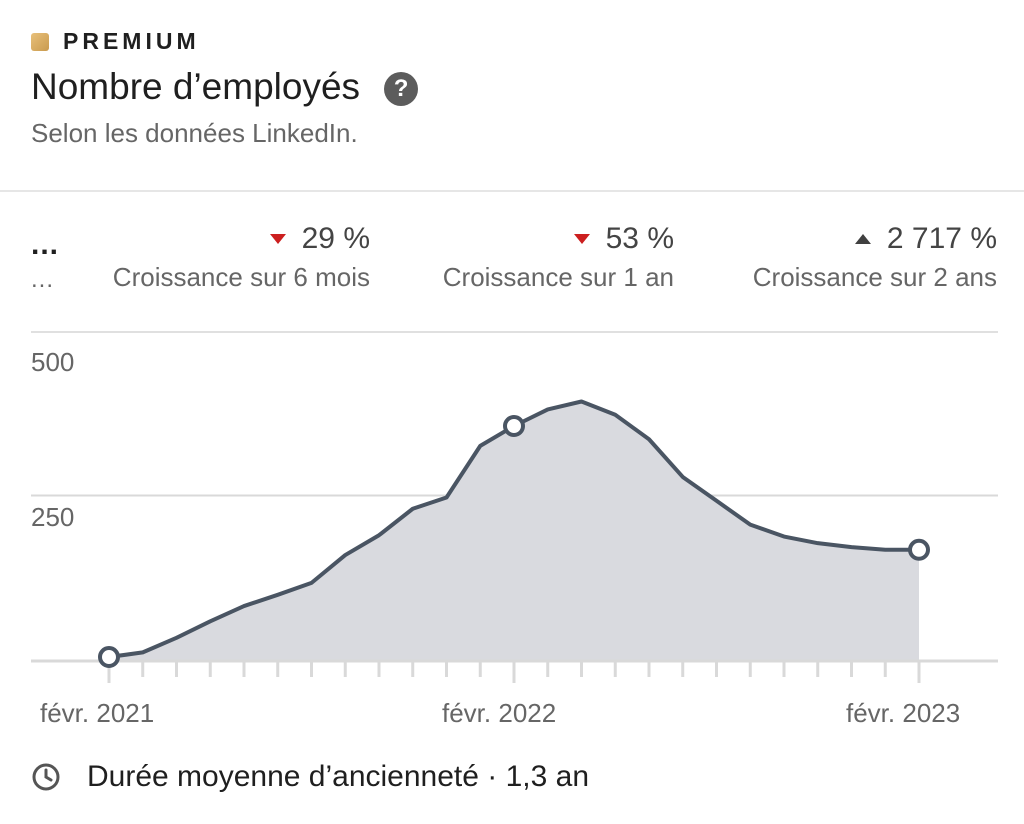 This screenshot has height=824, width=1024. Describe the element at coordinates (338, 776) in the screenshot. I see `average-tenure-text: Durée moyenne d’ancienneté · 1,3 an` at that location.